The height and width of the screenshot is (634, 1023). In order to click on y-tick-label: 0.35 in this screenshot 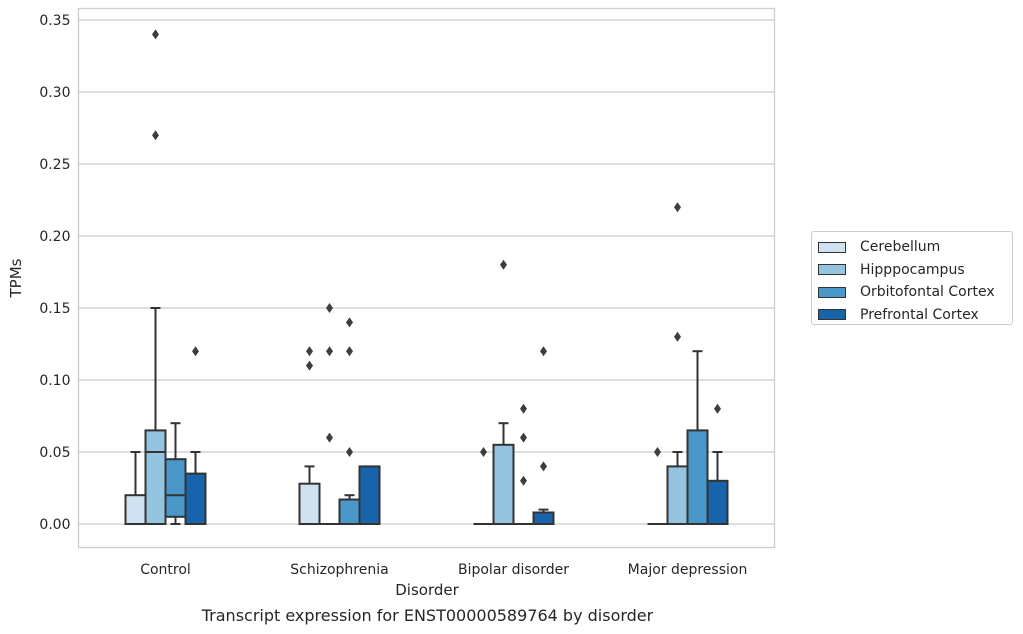, I will do `click(54, 21)`.